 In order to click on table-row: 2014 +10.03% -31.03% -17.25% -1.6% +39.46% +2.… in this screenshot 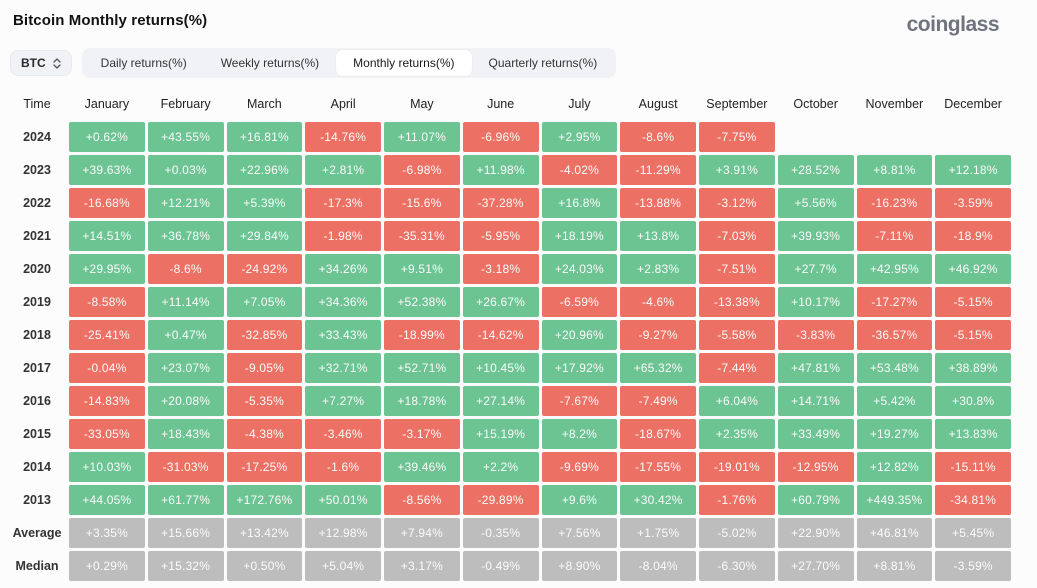, I will do `click(509, 467)`.